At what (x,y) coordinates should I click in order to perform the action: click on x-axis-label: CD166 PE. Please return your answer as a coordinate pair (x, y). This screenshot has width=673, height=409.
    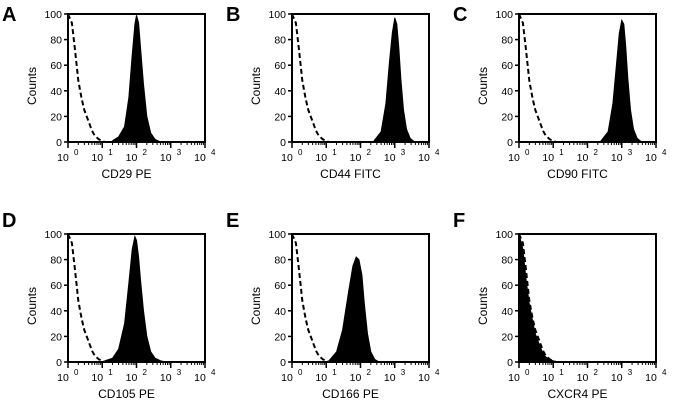
    Looking at the image, I should click on (350, 394).